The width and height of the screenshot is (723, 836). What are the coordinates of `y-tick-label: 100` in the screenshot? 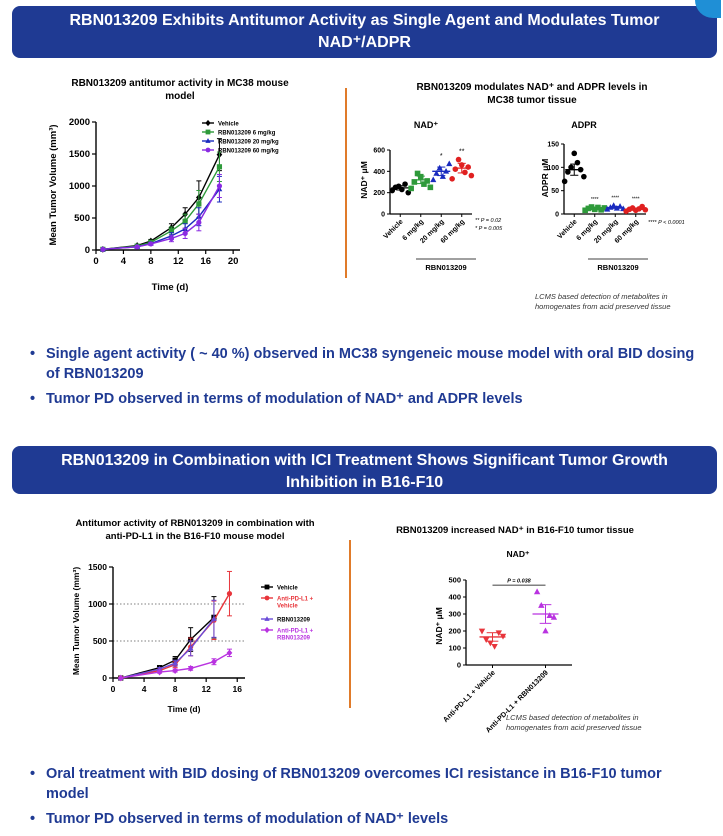 It's located at (553, 168).